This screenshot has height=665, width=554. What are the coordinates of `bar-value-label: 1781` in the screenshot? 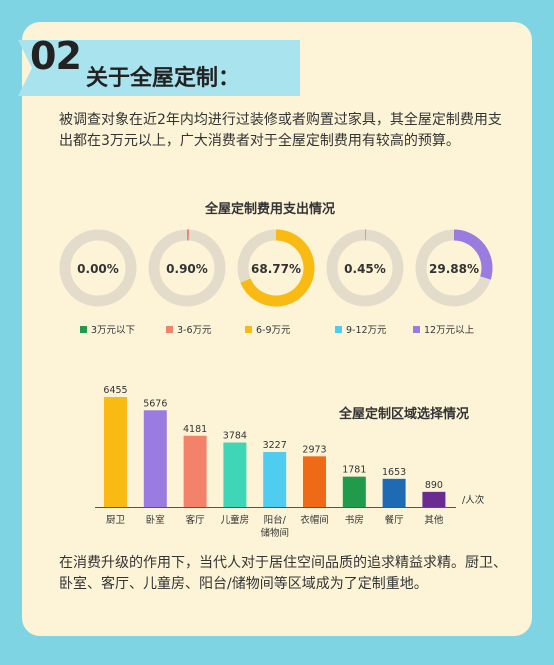 It's located at (354, 470).